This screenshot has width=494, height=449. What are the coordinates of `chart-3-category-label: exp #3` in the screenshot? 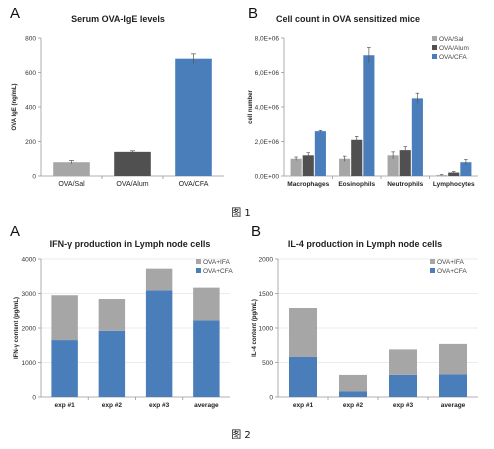 It's located at (159, 405).